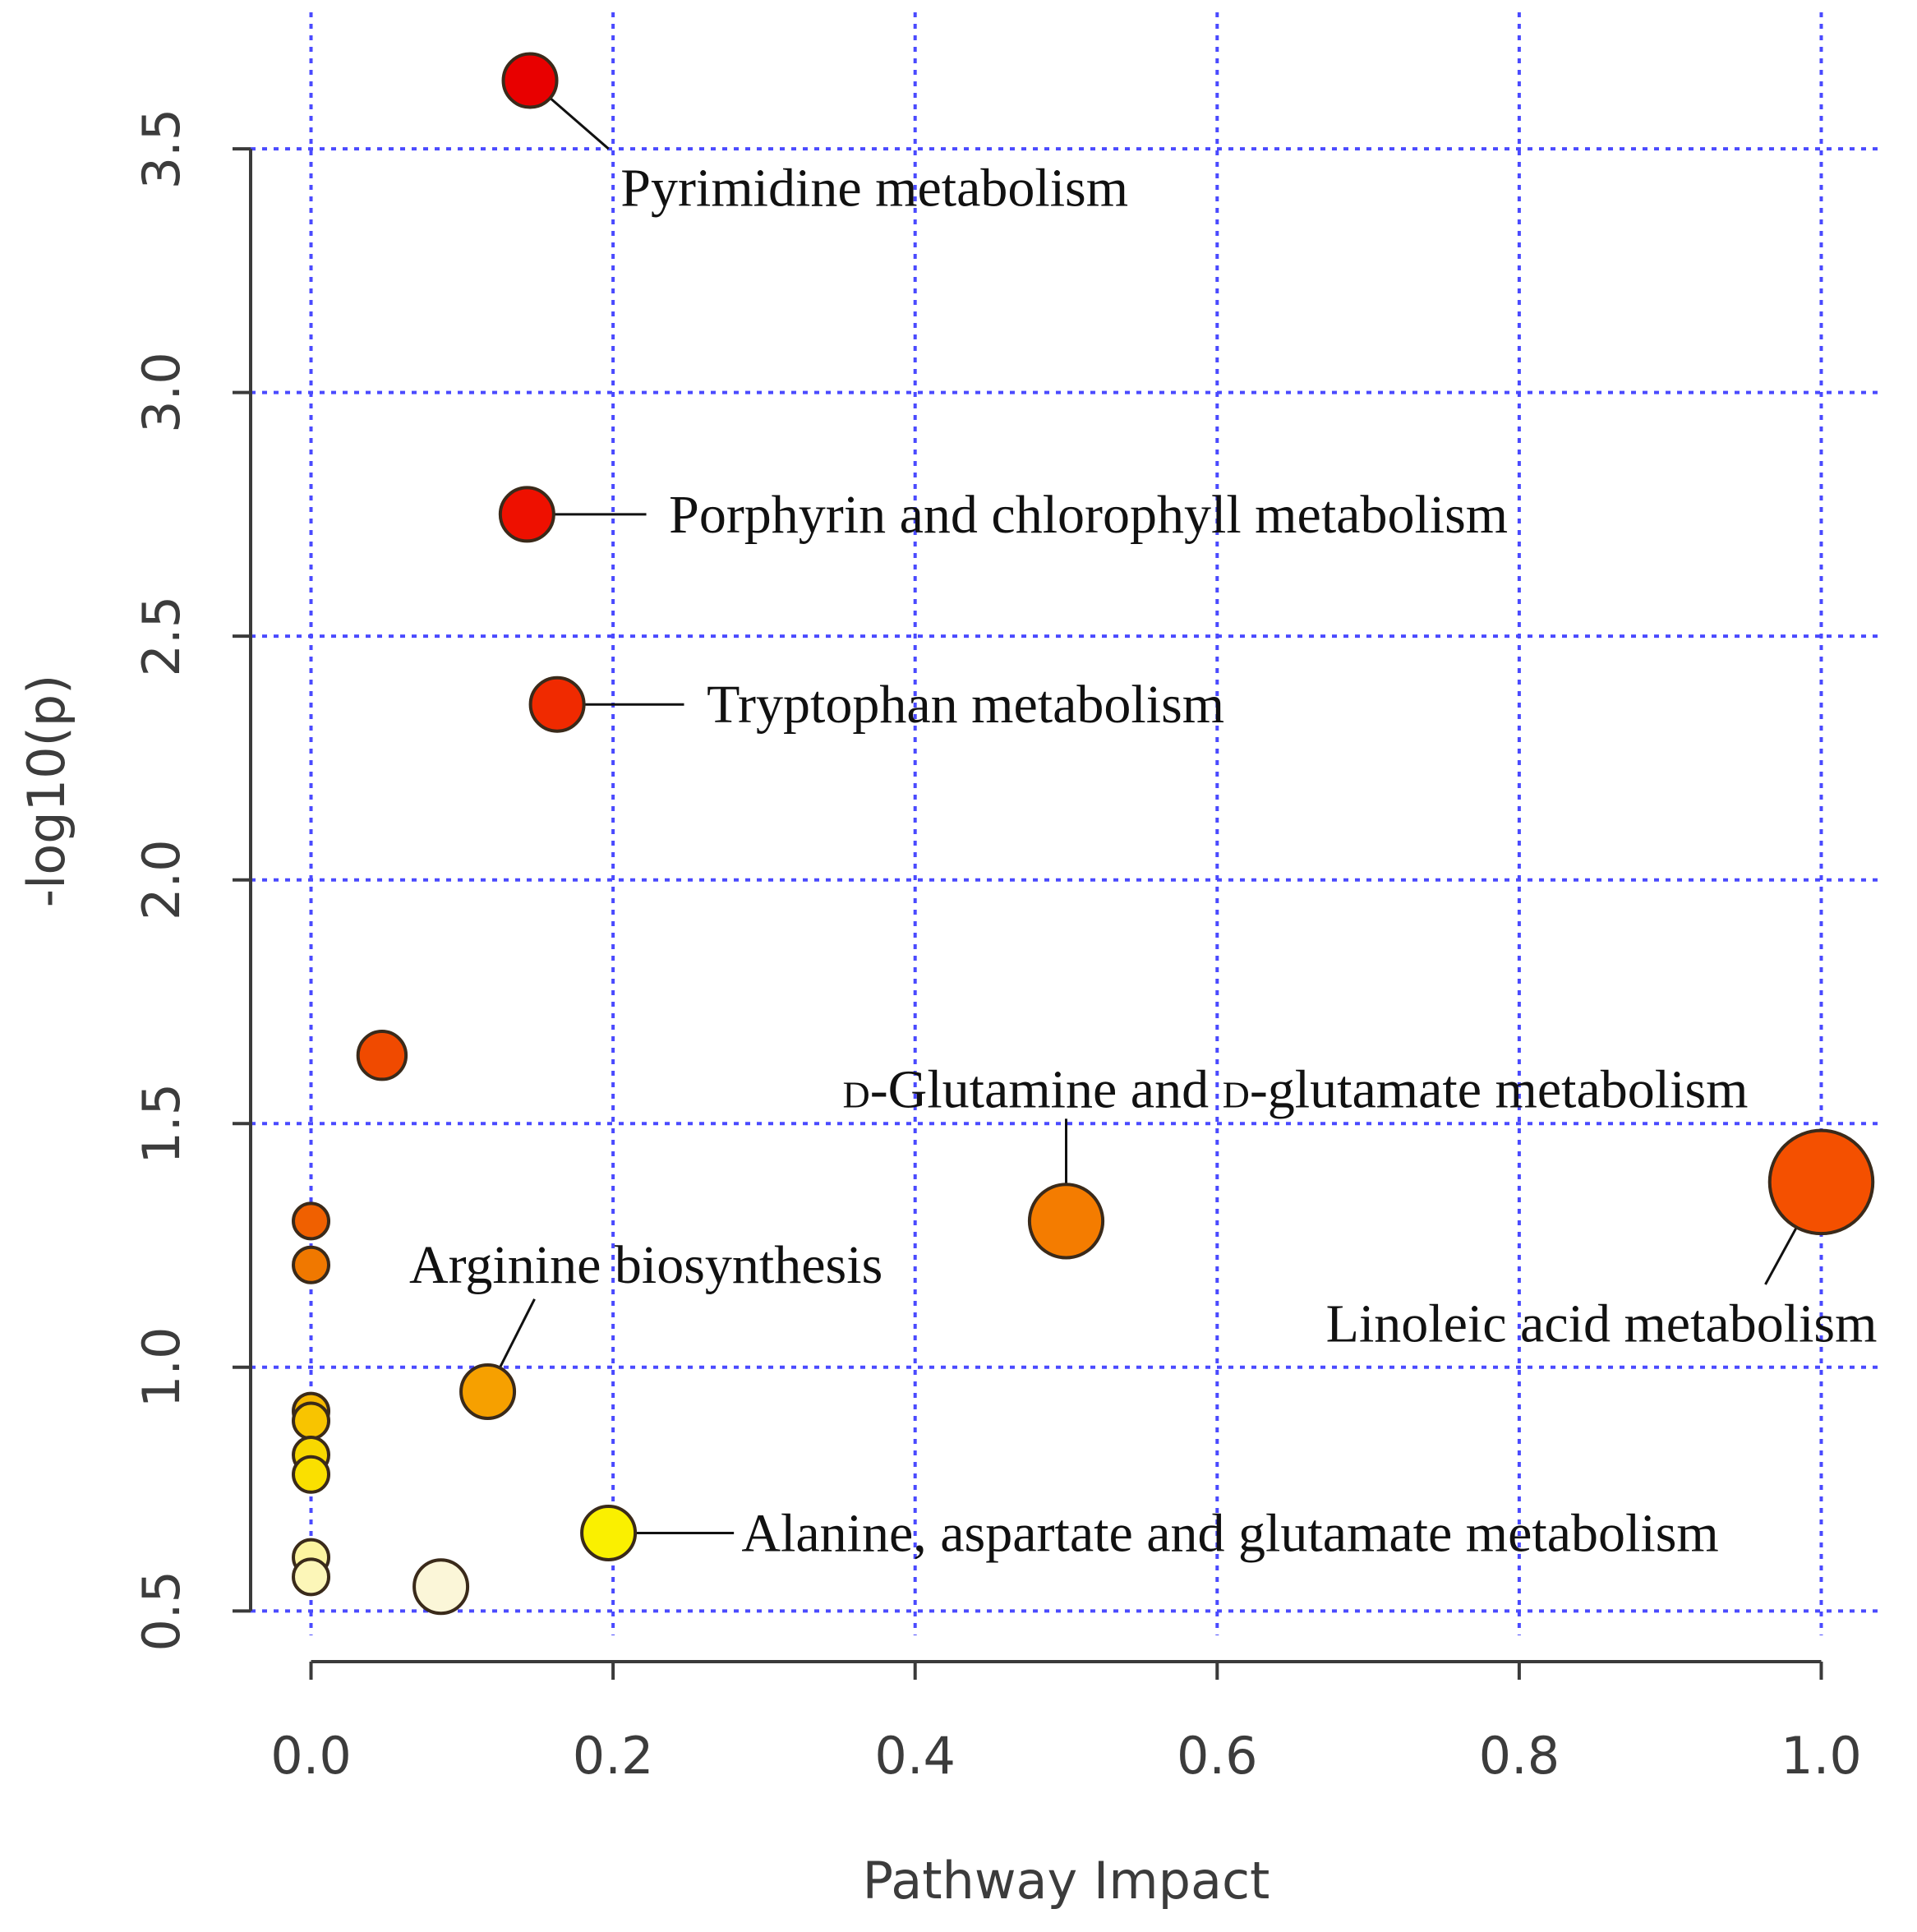 The image size is (1917, 1932). I want to click on x-axis-title: Pathway Impact, so click(1066, 1881).